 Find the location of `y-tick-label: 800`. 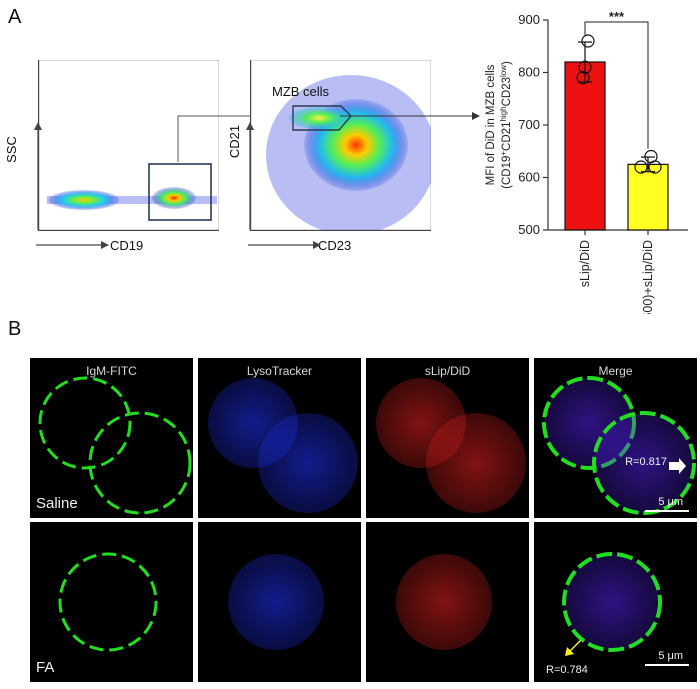

y-tick-label: 800 is located at coordinates (529, 72).